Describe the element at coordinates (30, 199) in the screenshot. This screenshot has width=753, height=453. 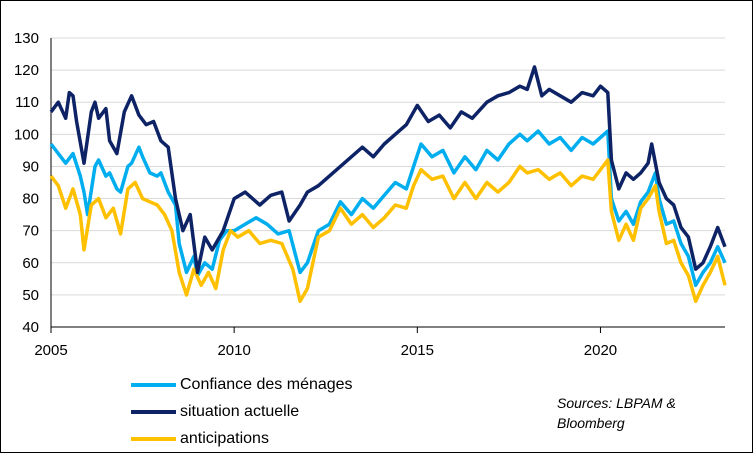
I see `y-tick-label: 80` at that location.